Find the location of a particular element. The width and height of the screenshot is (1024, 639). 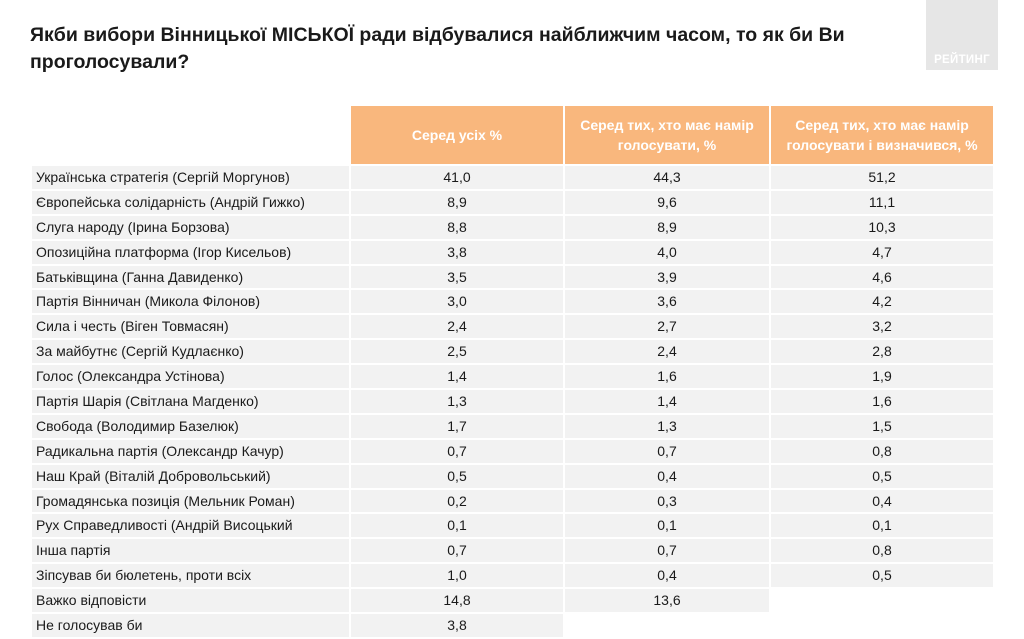

value-decided-cell: 10,3 is located at coordinates (882, 227).